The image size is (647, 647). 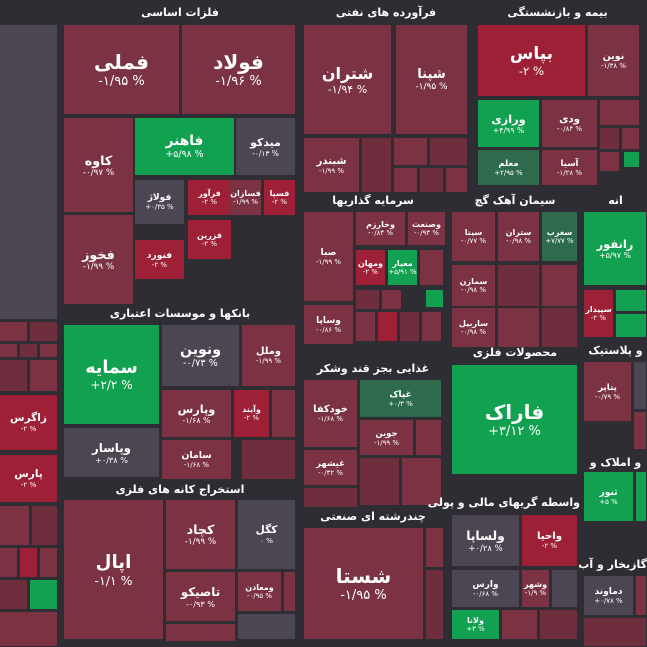 I want to click on tile-name: دماوند, so click(x=608, y=591).